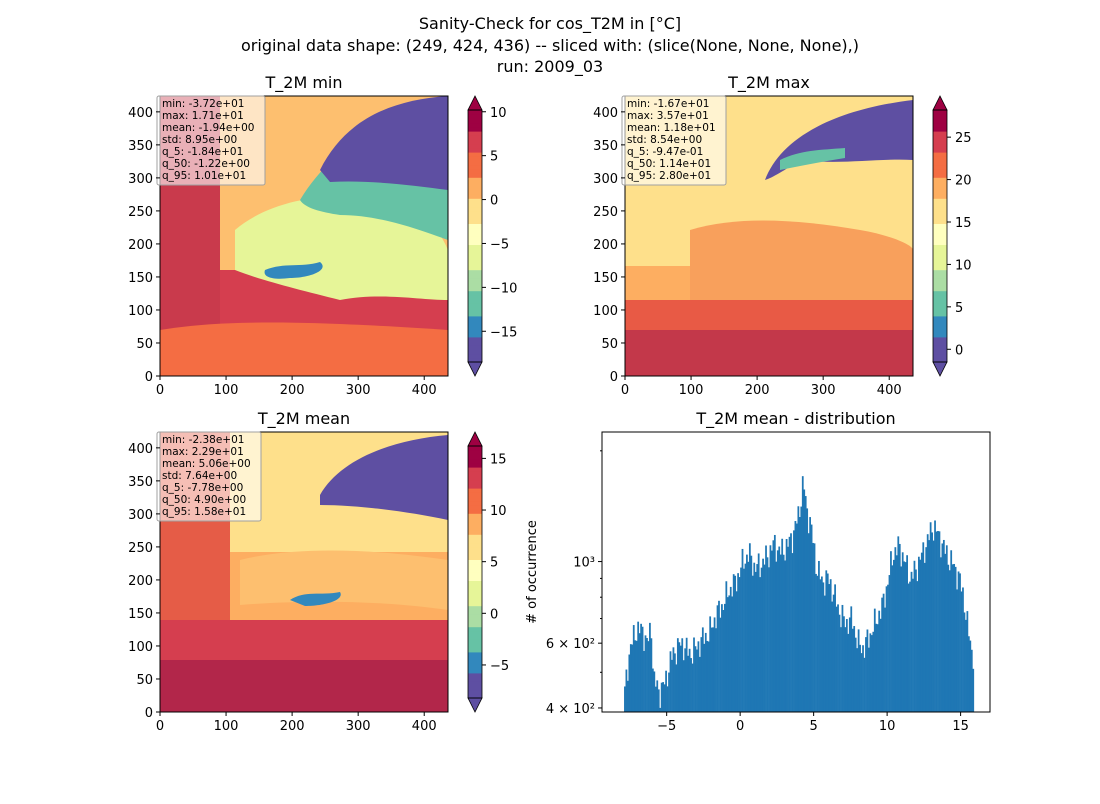  I want to click on y-tick-label: 50, so click(144, 344).